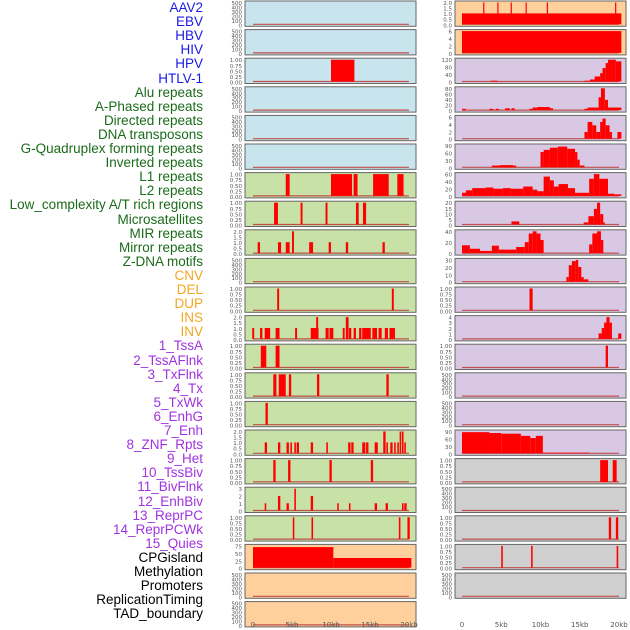  What do you see at coordinates (451, 47) in the screenshot?
I see `y-tick-label: 2` at bounding box center [451, 47].